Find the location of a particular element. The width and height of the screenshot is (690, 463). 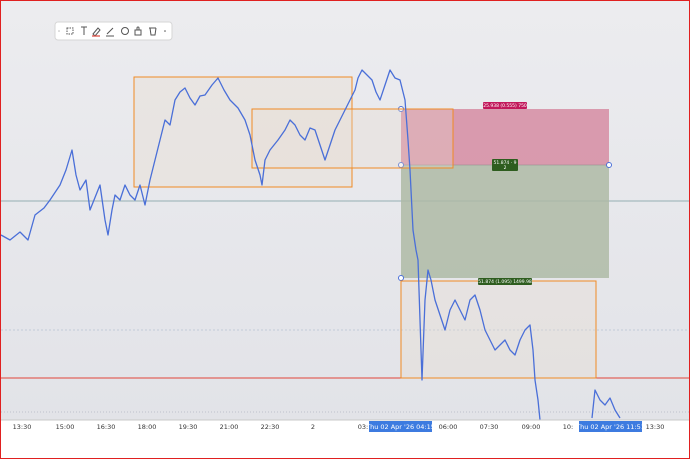

time-label: 07:30 is located at coordinates (489, 427).